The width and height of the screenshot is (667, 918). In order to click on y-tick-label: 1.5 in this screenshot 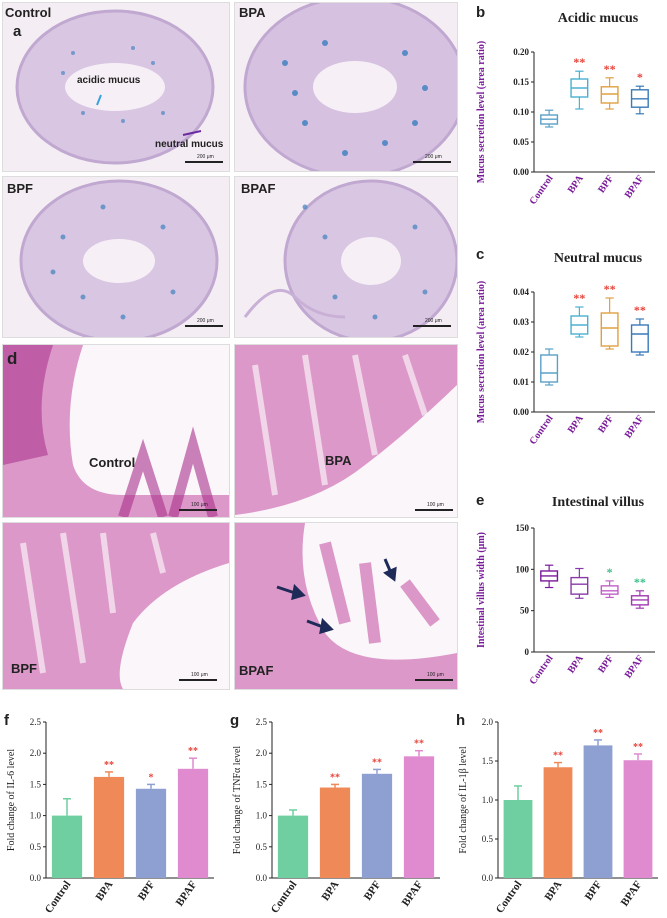, I will do `click(36, 784)`.